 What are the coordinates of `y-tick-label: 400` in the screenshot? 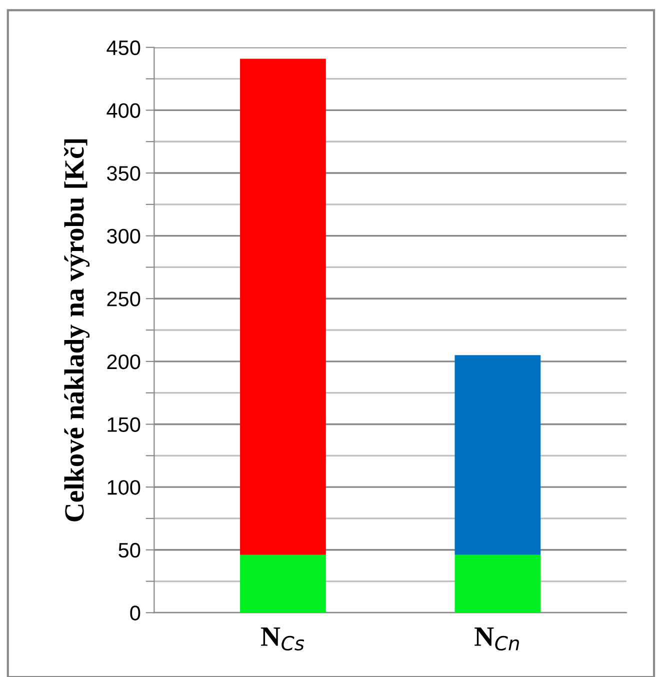 It's located at (123, 110).